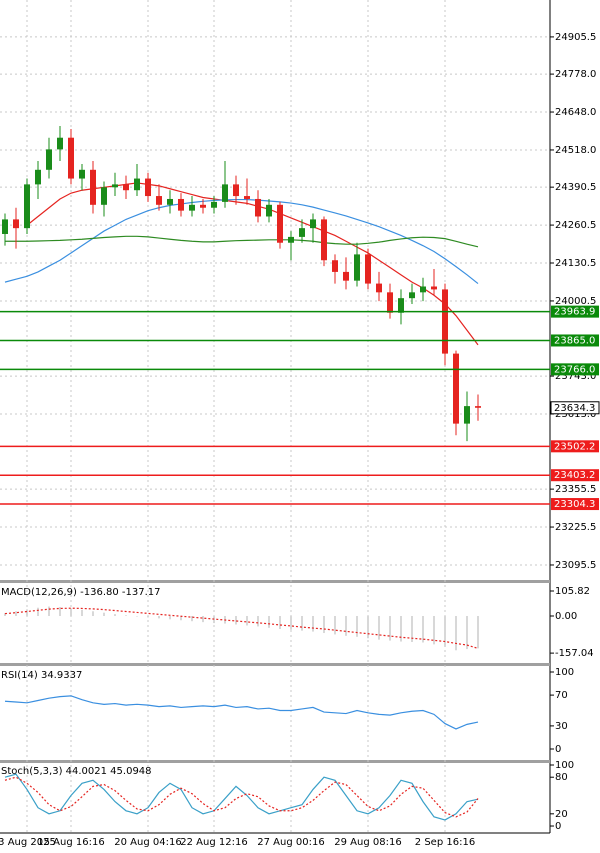 The width and height of the screenshot is (600, 853). I want to click on y-tick-label: 24130.5, so click(575, 263).